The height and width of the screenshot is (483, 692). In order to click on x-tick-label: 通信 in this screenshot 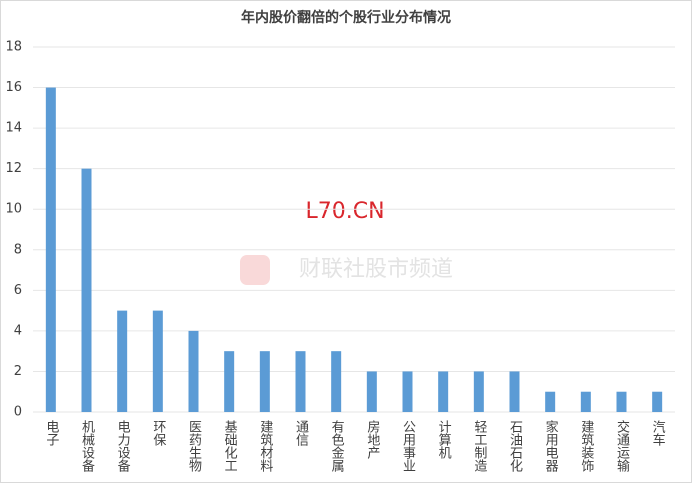, I will do `click(301, 433)`.